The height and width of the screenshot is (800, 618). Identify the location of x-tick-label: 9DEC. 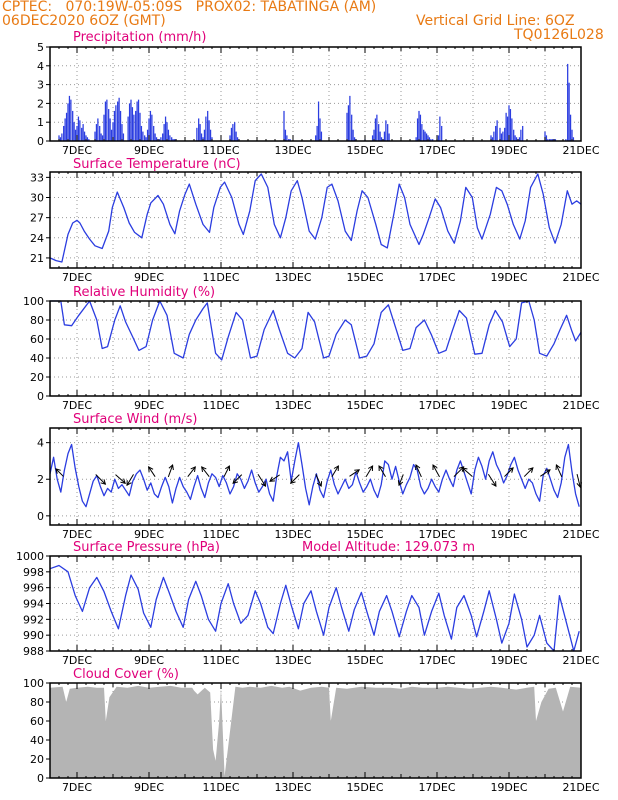
(149, 150).